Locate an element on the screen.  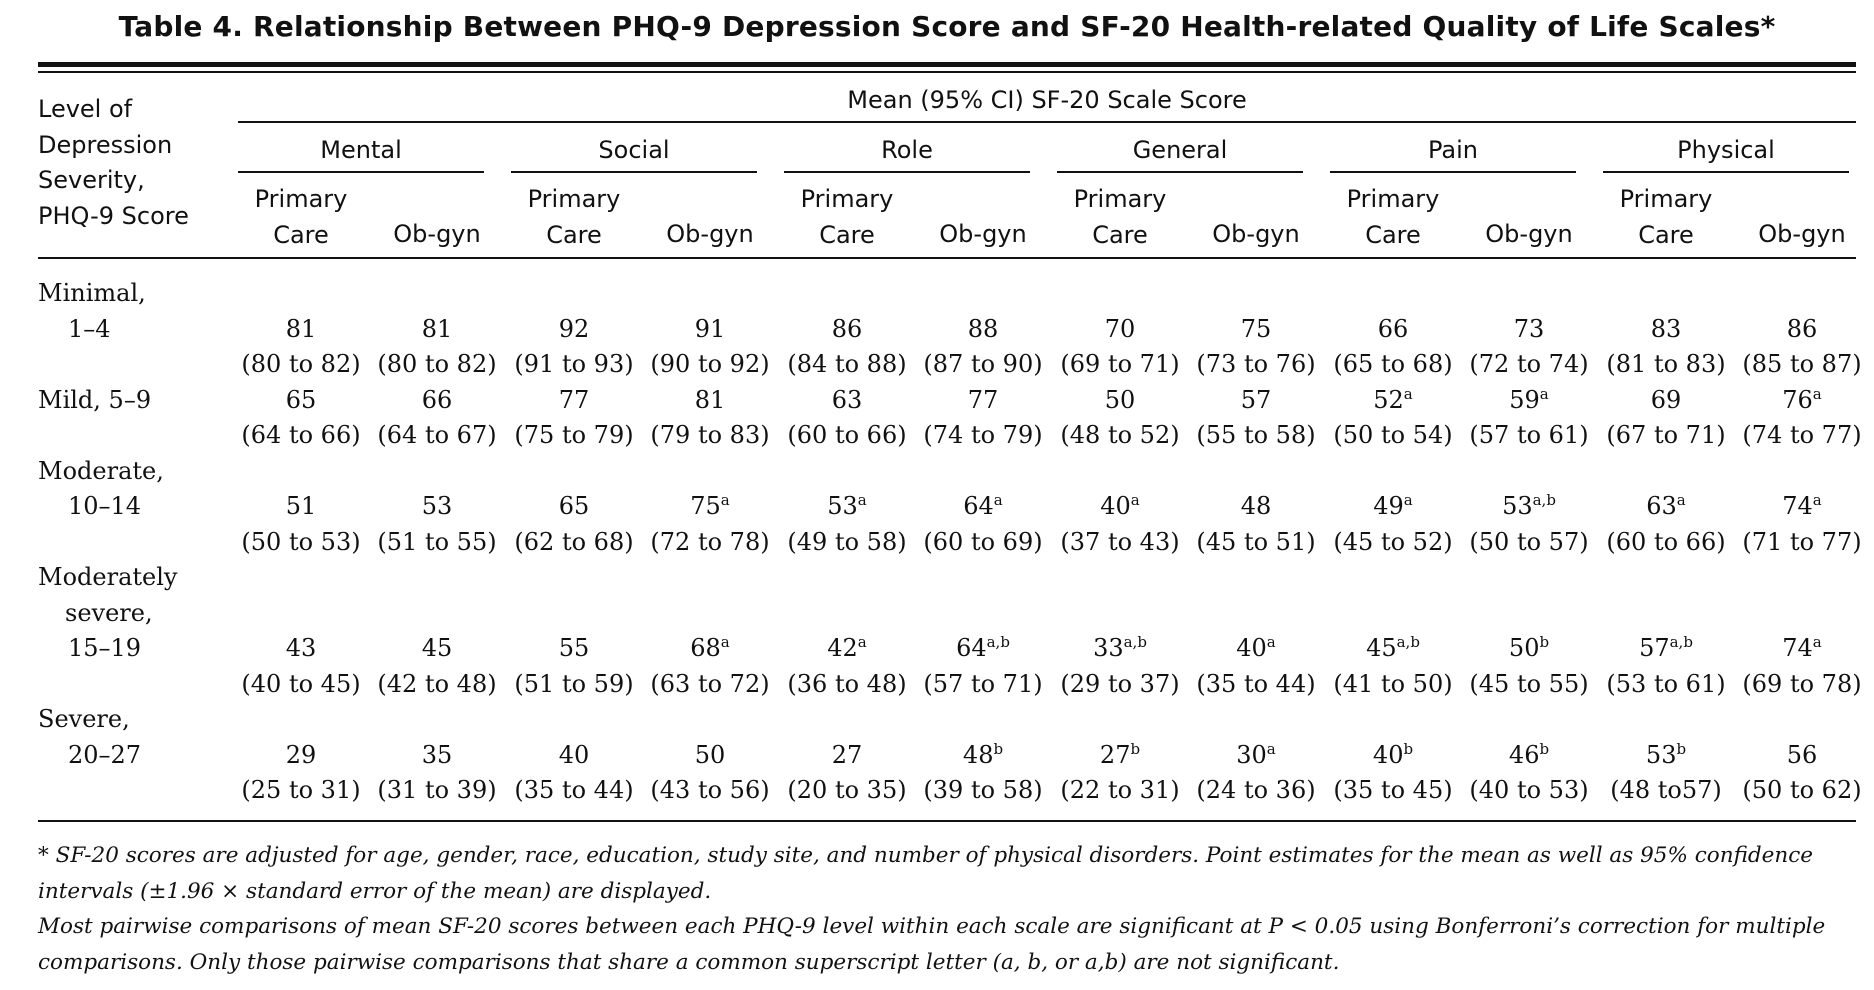
mean-cell: 29 is located at coordinates (301, 756).